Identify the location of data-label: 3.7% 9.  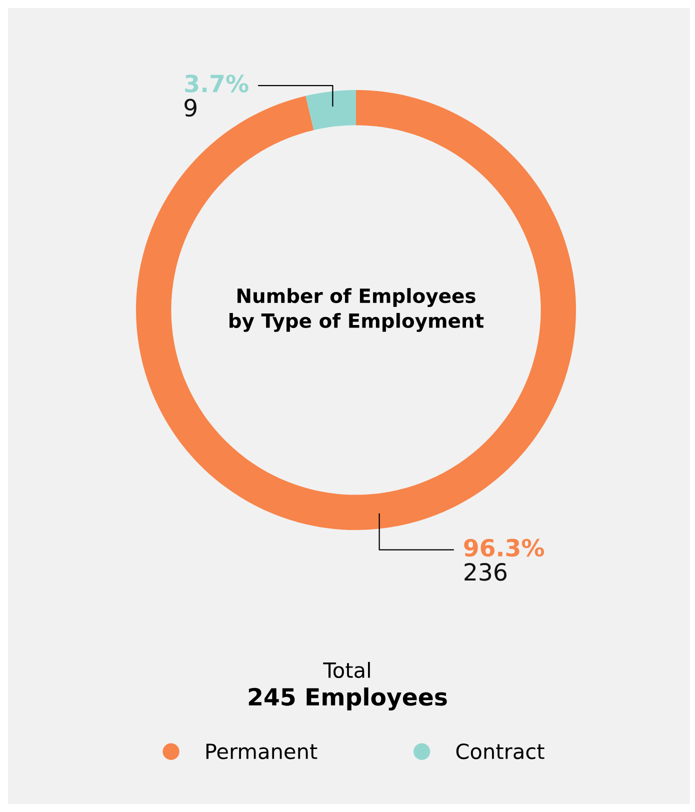
(216, 95).